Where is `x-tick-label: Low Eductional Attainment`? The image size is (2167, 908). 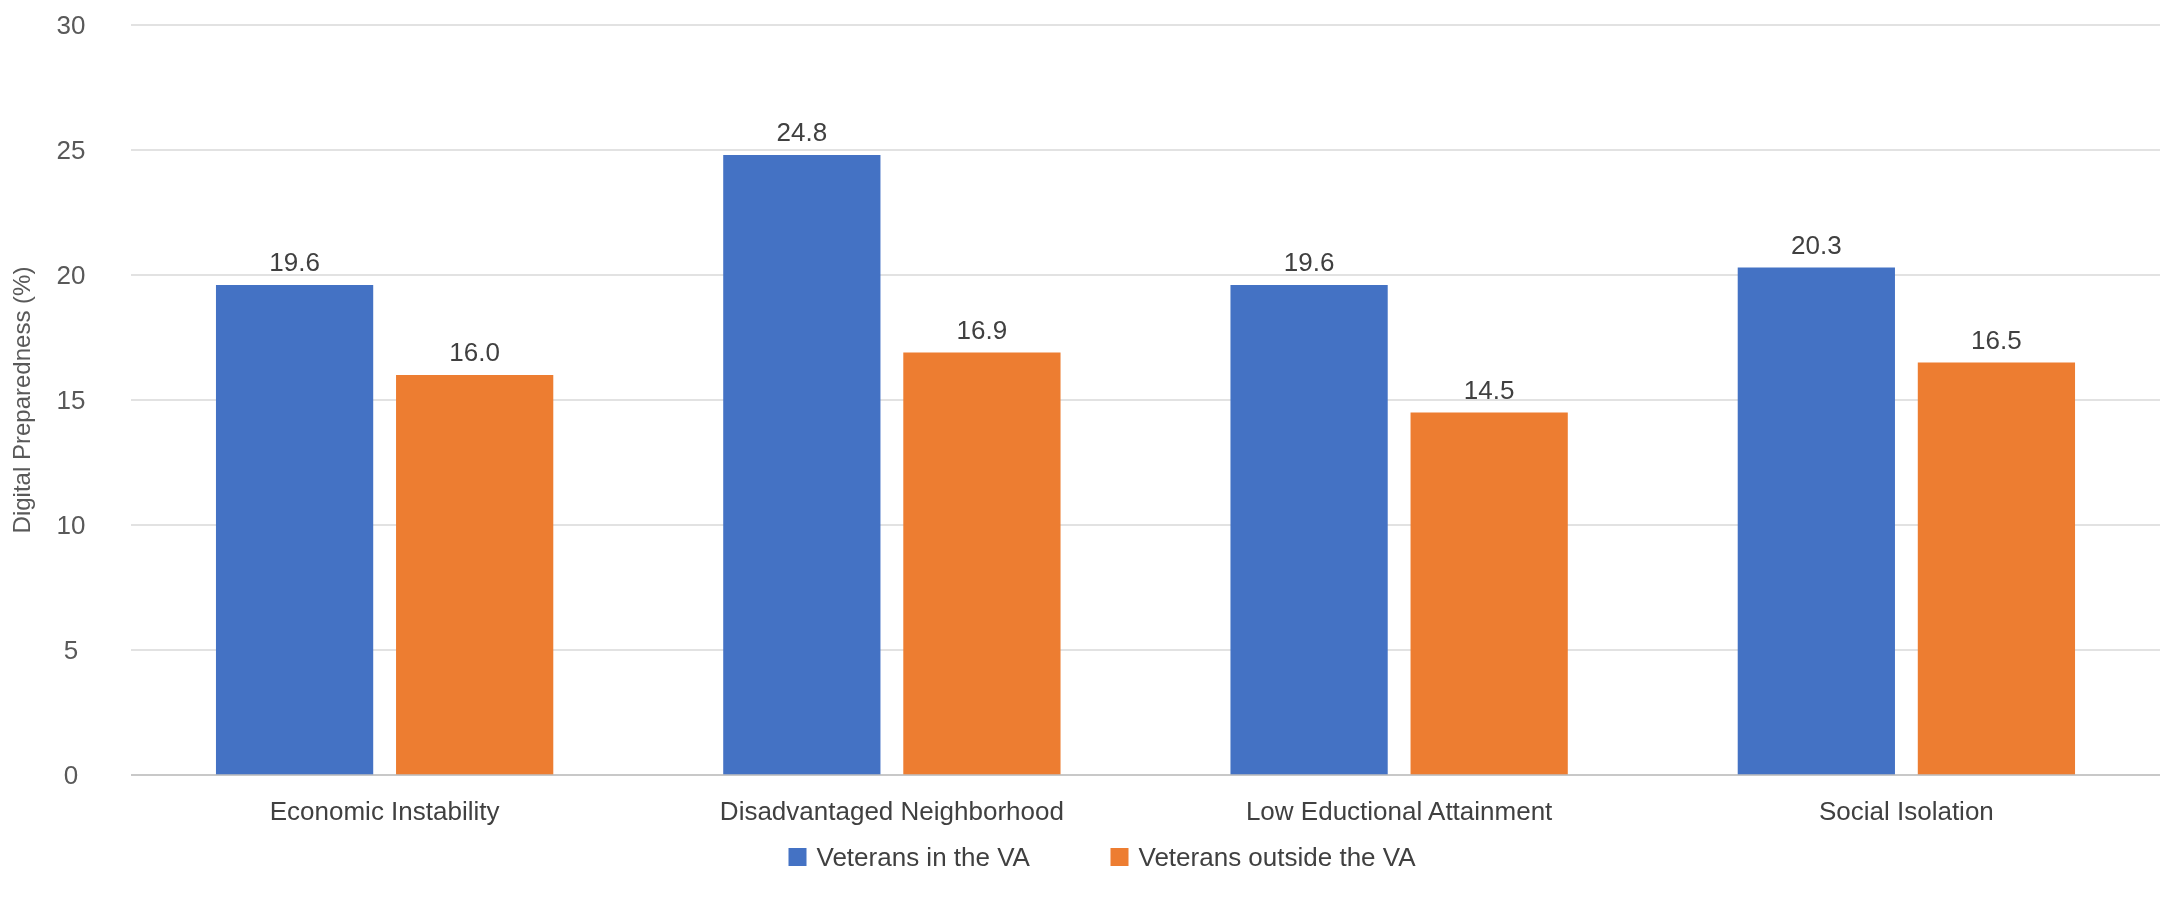 x-tick-label: Low Eductional Attainment is located at coordinates (1399, 811).